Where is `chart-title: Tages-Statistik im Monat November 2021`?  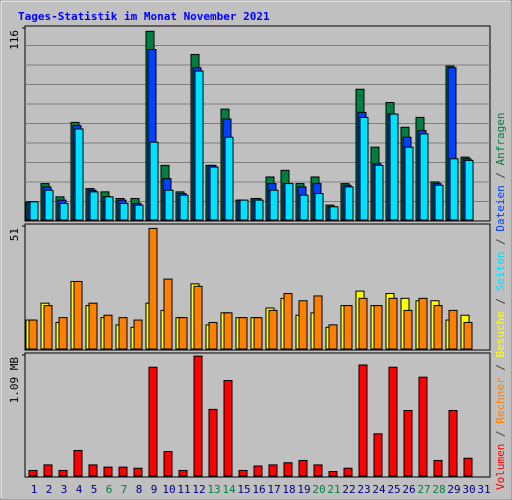
chart-title: Tages-Statistik im Monat November 2021 is located at coordinates (144, 16).